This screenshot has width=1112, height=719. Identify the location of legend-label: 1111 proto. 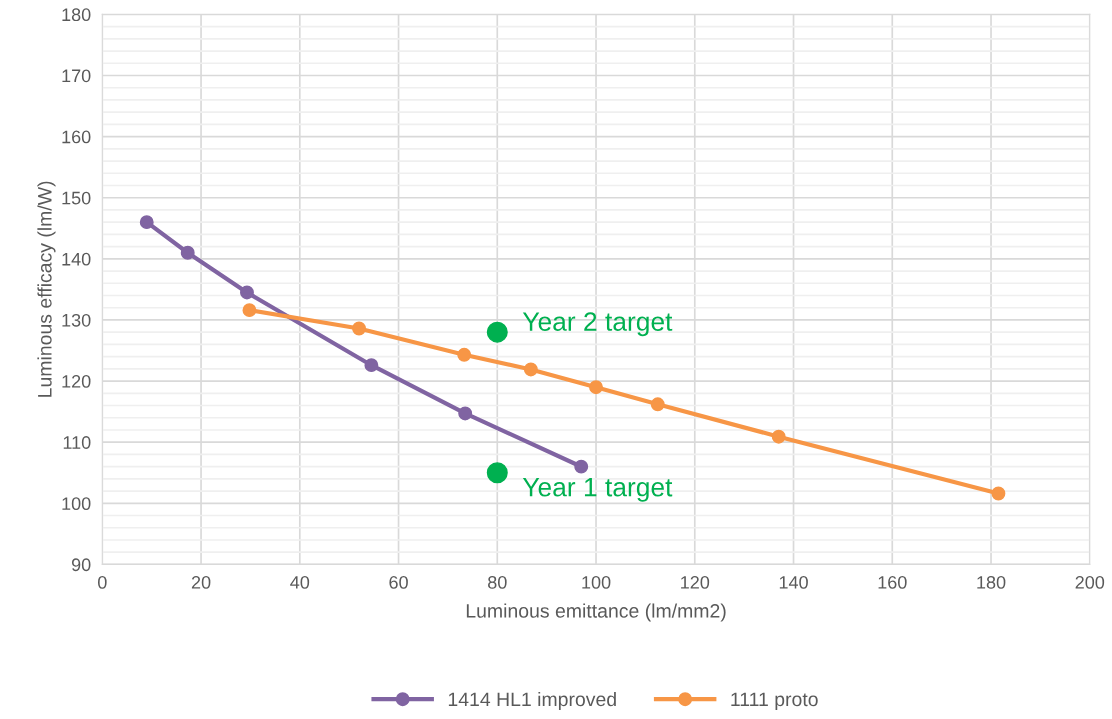
(774, 701).